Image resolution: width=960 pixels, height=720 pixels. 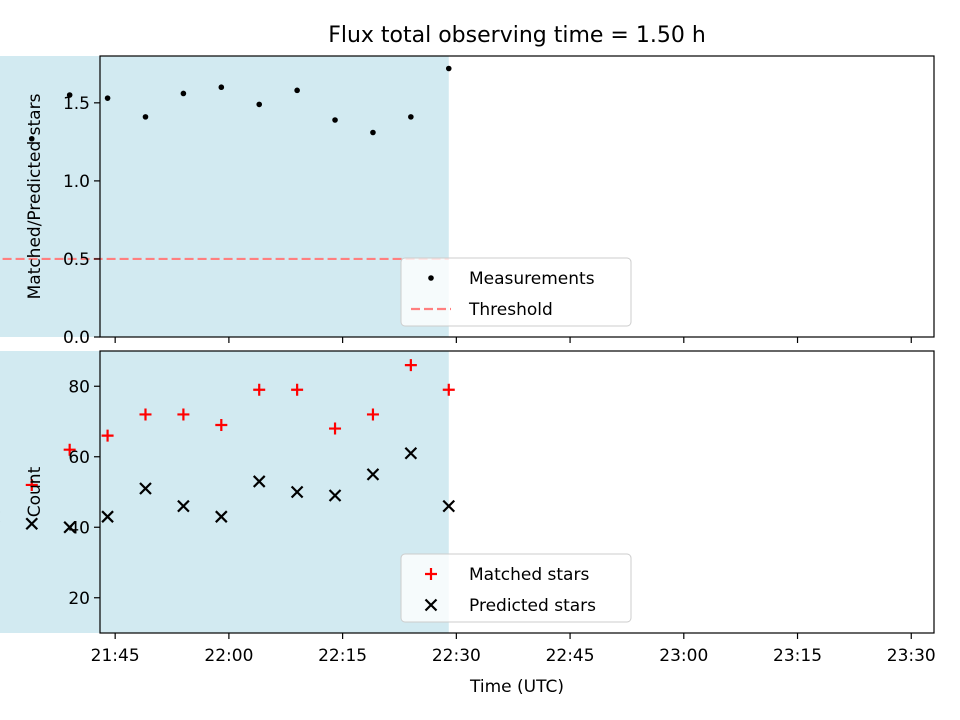 What do you see at coordinates (431, 605) in the screenshot?
I see `legend-predicted-marker` at bounding box center [431, 605].